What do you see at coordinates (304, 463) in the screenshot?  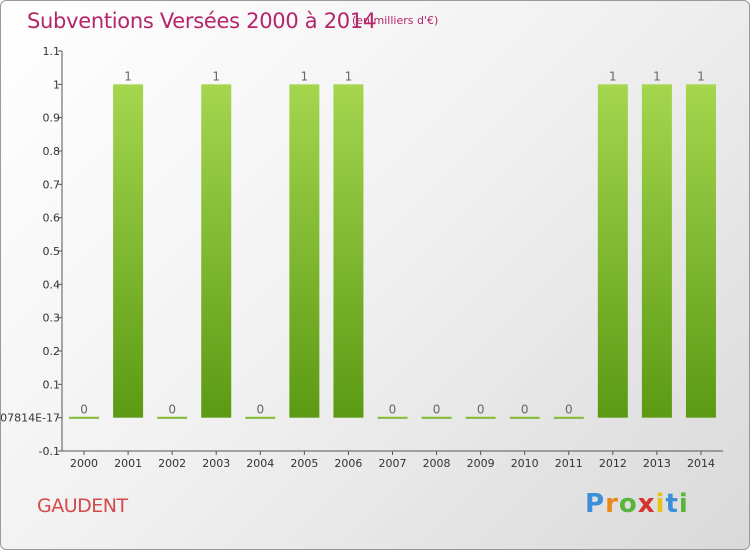 I see `x-tick-label-2005: 2005` at bounding box center [304, 463].